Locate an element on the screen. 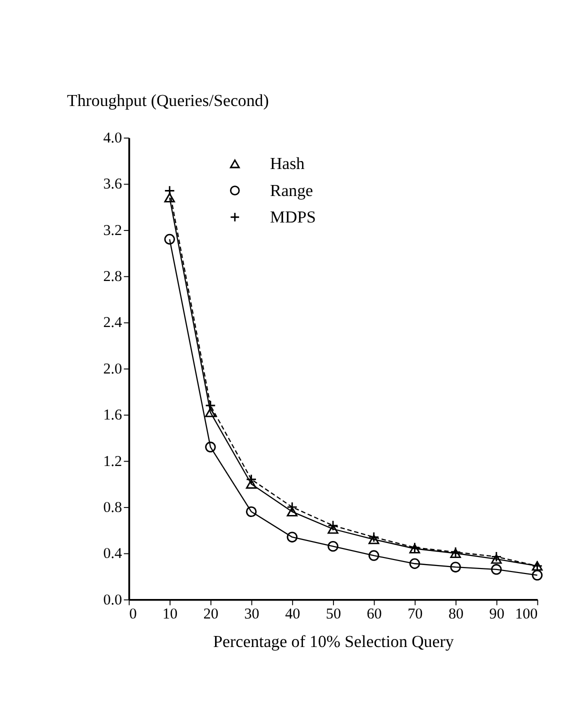 This screenshot has height=719, width=563. y-tick-label: 2.0 is located at coordinates (112, 369).